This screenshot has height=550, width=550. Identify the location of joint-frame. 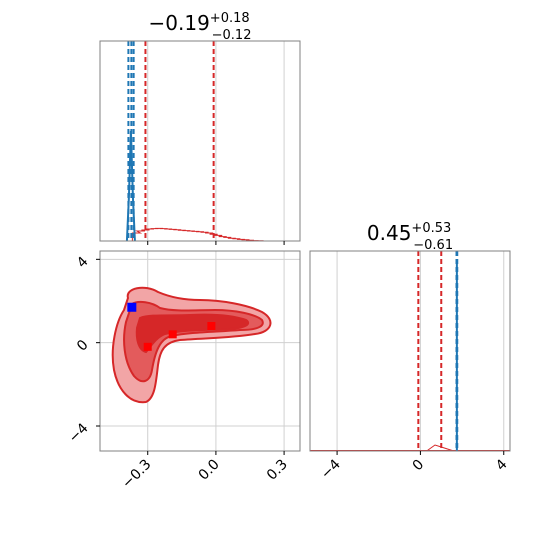
(200, 351).